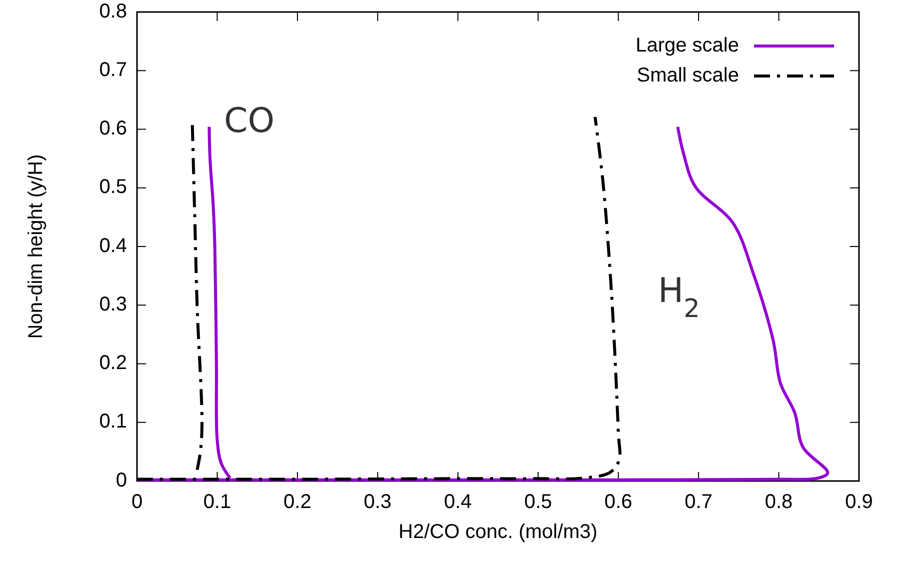  Describe the element at coordinates (618, 502) in the screenshot. I see `x-tick-label: 0.6` at that location.